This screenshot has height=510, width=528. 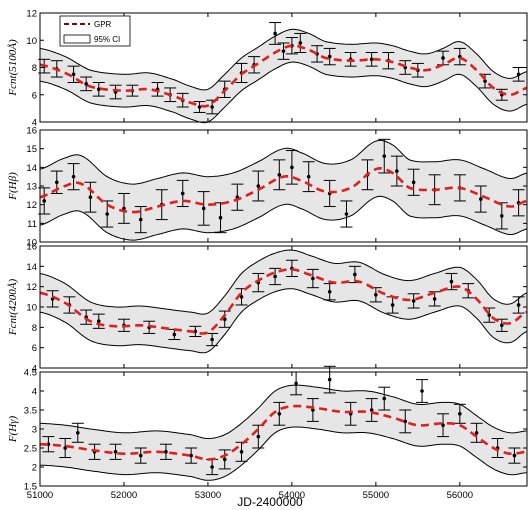 I want to click on y-tick-label-Hbeta-1: 11, so click(x=32, y=224).